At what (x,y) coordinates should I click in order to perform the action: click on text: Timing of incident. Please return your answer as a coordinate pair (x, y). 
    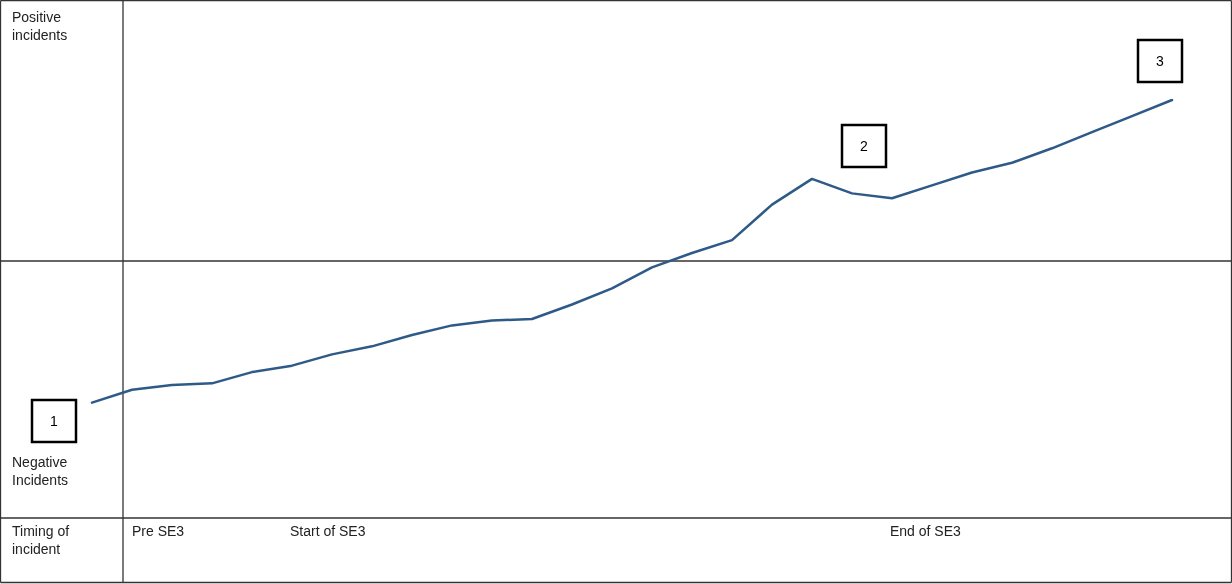
    Looking at the image, I should click on (42, 540).